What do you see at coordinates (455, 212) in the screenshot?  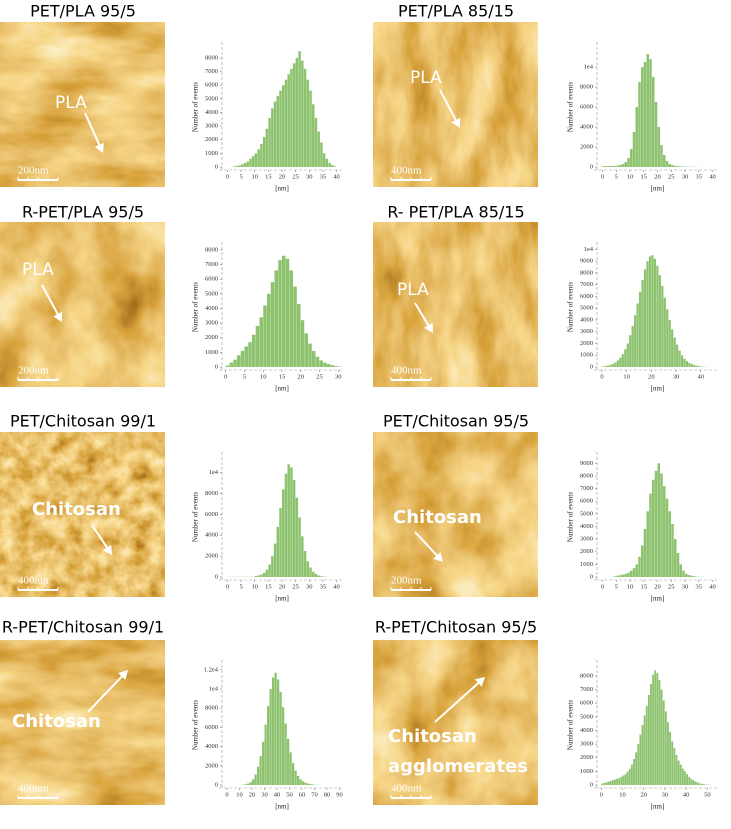 I see `panel-title: R- PET/PLA 85/15` at bounding box center [455, 212].